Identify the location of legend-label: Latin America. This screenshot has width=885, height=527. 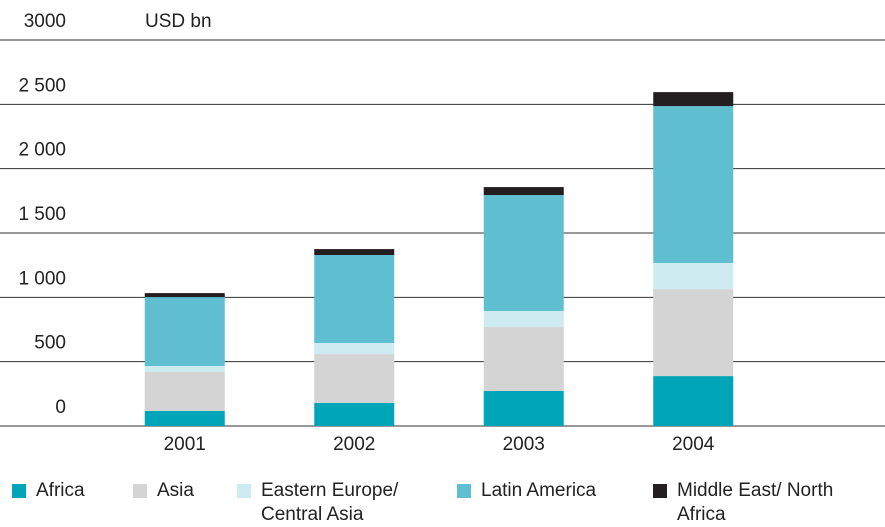
(539, 490).